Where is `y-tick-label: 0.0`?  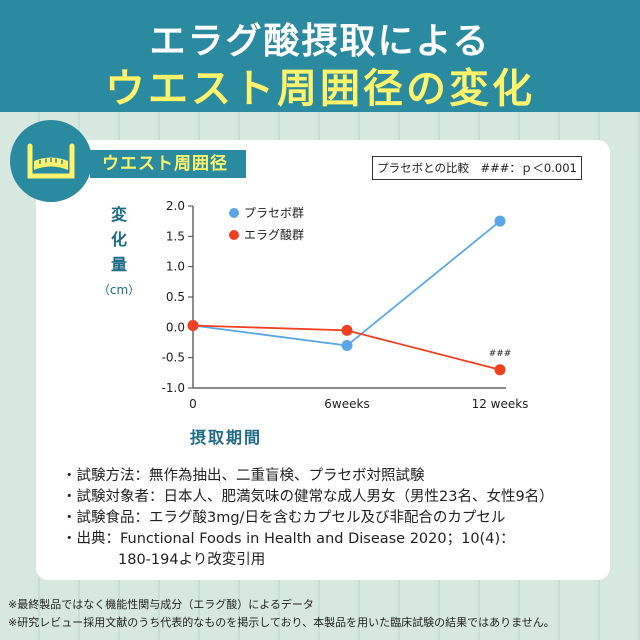 y-tick-label: 0.0 is located at coordinates (175, 327).